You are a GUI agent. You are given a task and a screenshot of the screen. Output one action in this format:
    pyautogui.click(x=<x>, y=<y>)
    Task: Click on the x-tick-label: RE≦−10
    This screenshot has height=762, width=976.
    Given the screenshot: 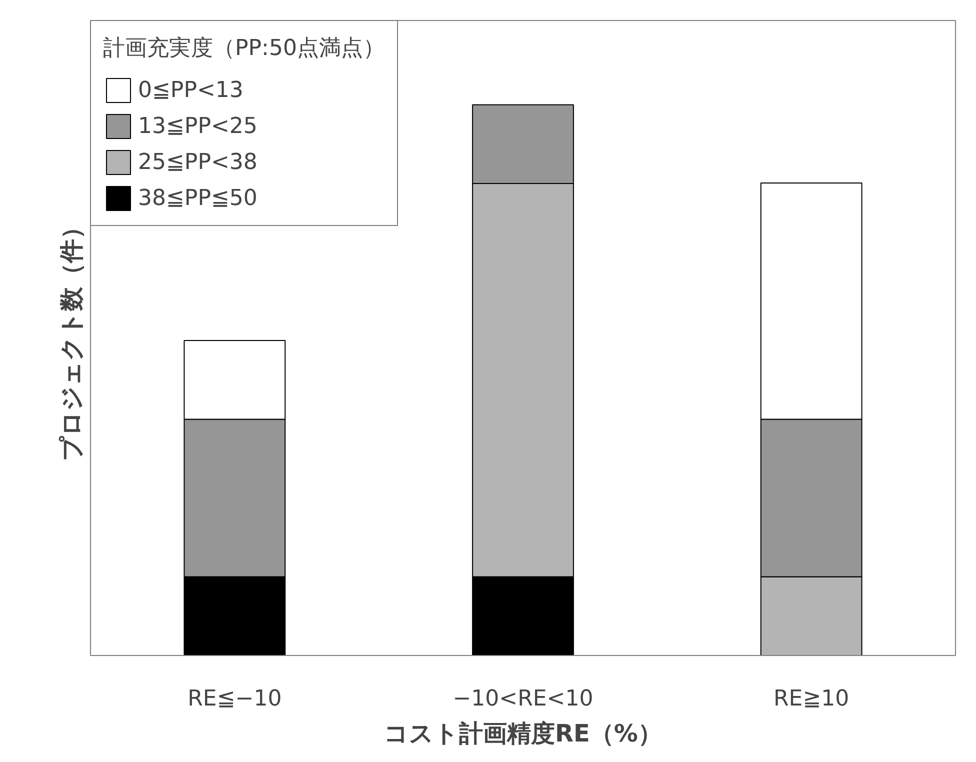 What is the action you would take?
    pyautogui.click(x=235, y=699)
    